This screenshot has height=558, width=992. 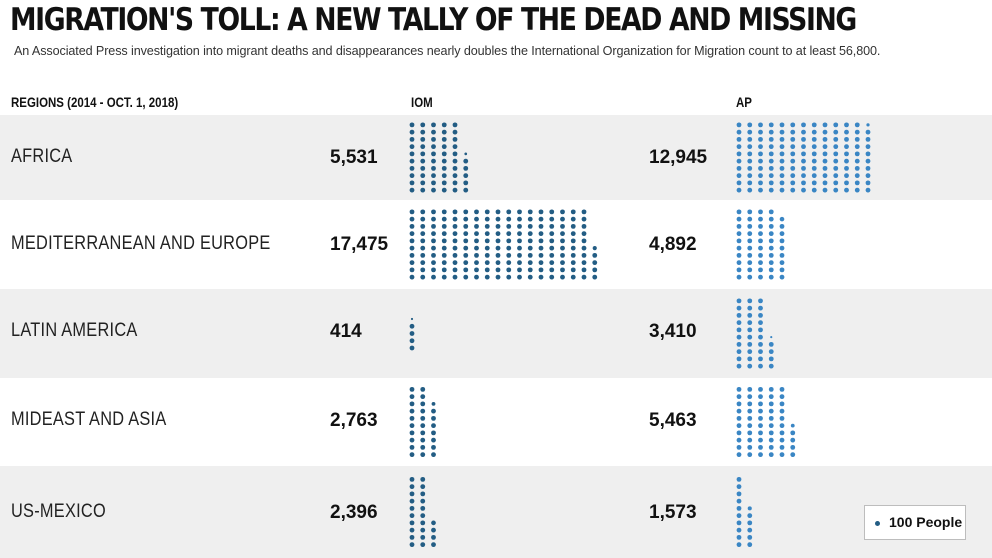 What do you see at coordinates (771, 337) in the screenshot?
I see `ap-dot-latin-america-partial` at bounding box center [771, 337].